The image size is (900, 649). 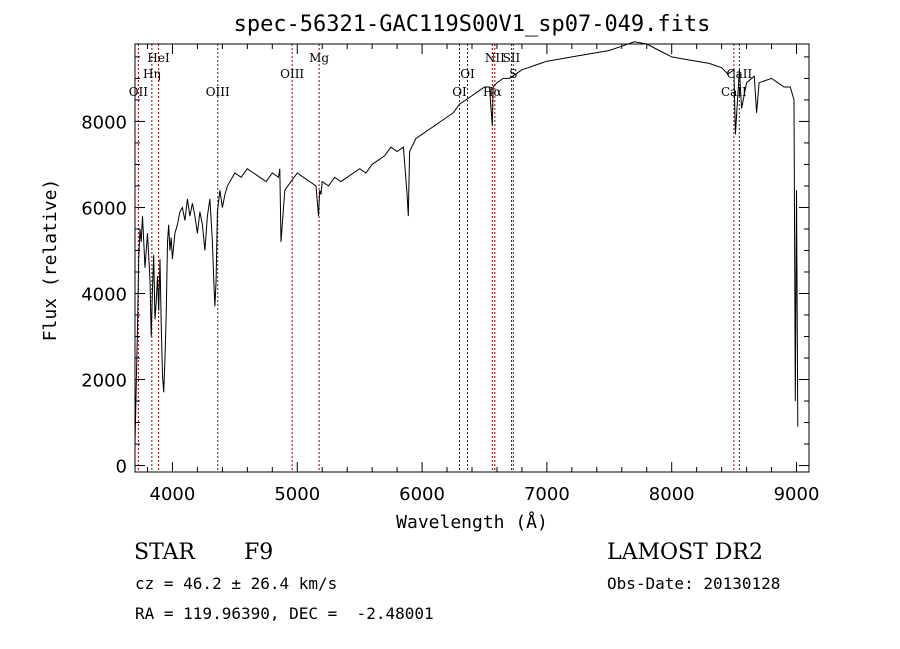 I want to click on x-tick-label-1: 5000, so click(x=297, y=494).